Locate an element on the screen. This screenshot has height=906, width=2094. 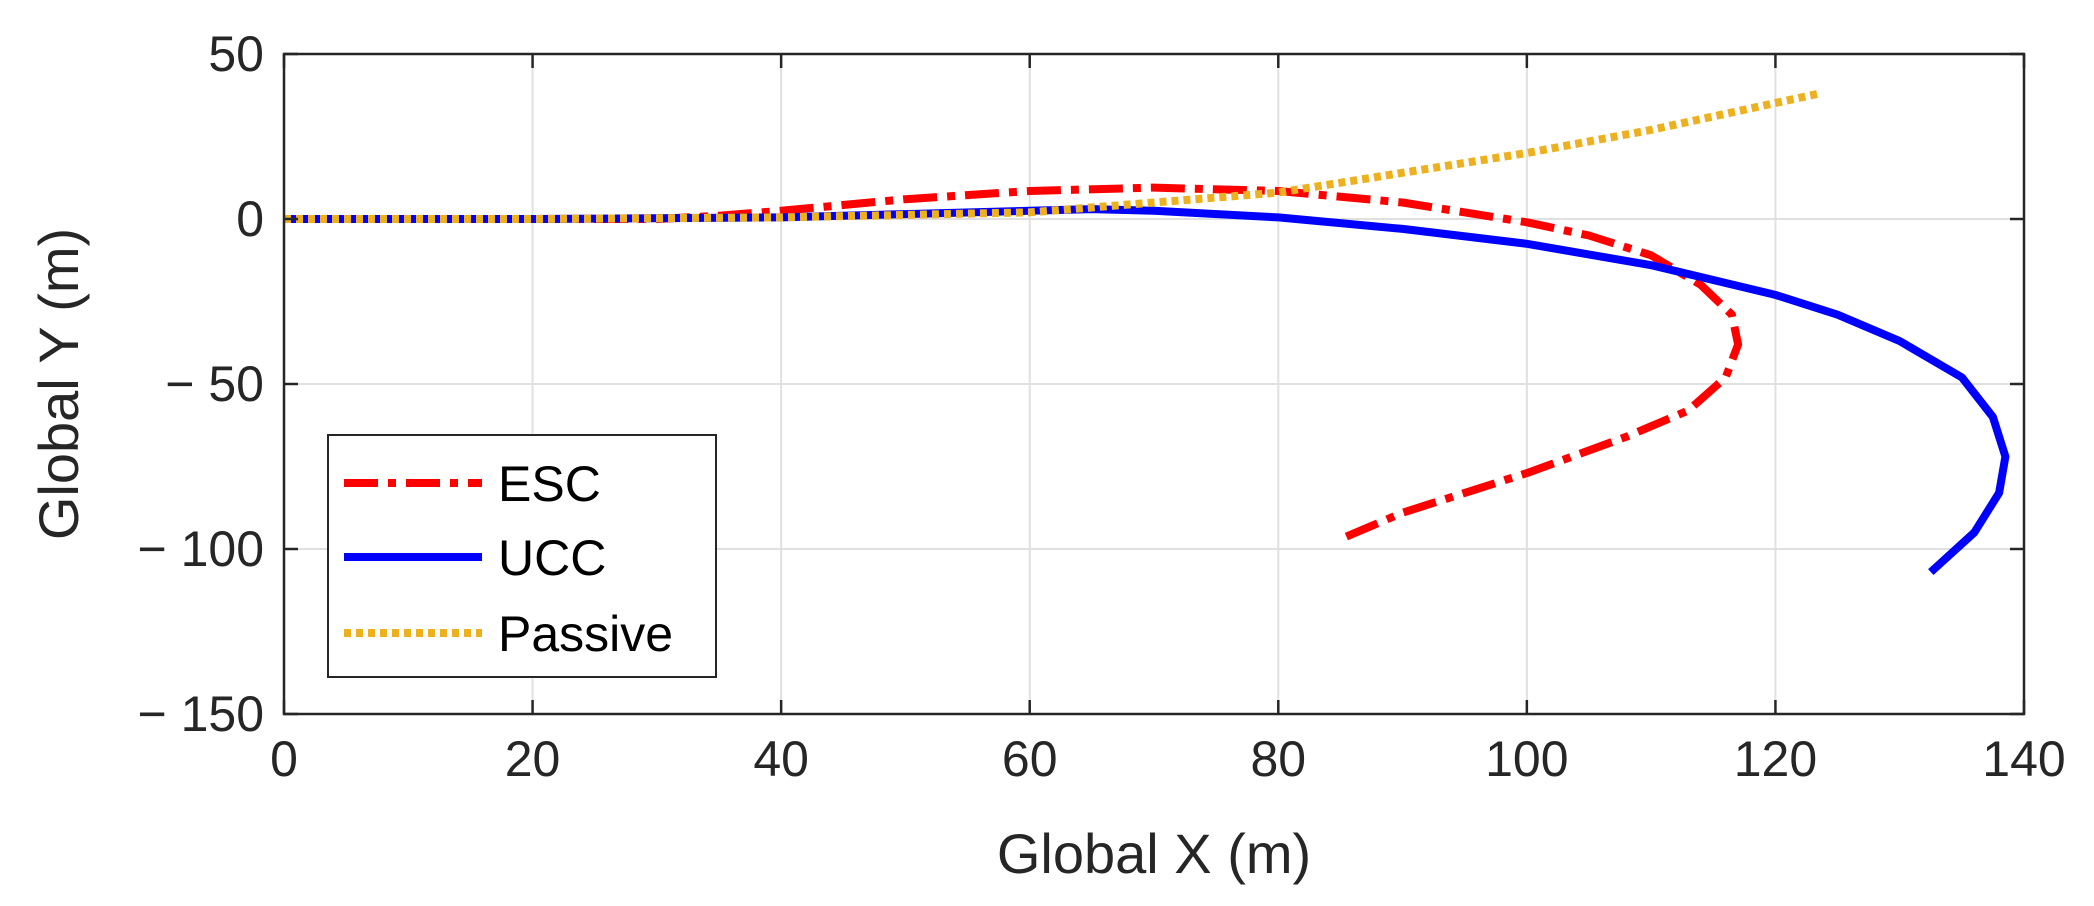
legend-label-passive: Passive is located at coordinates (585, 634).